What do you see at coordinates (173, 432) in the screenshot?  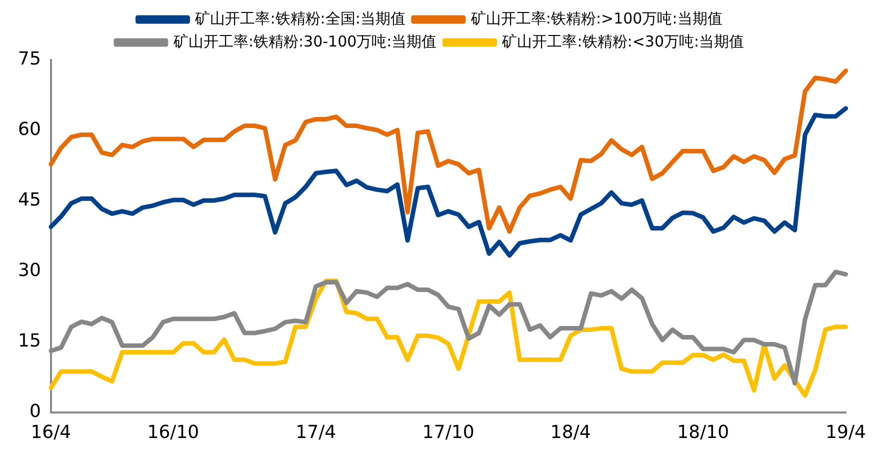 I see `x-tick-label: 16/10` at bounding box center [173, 432].